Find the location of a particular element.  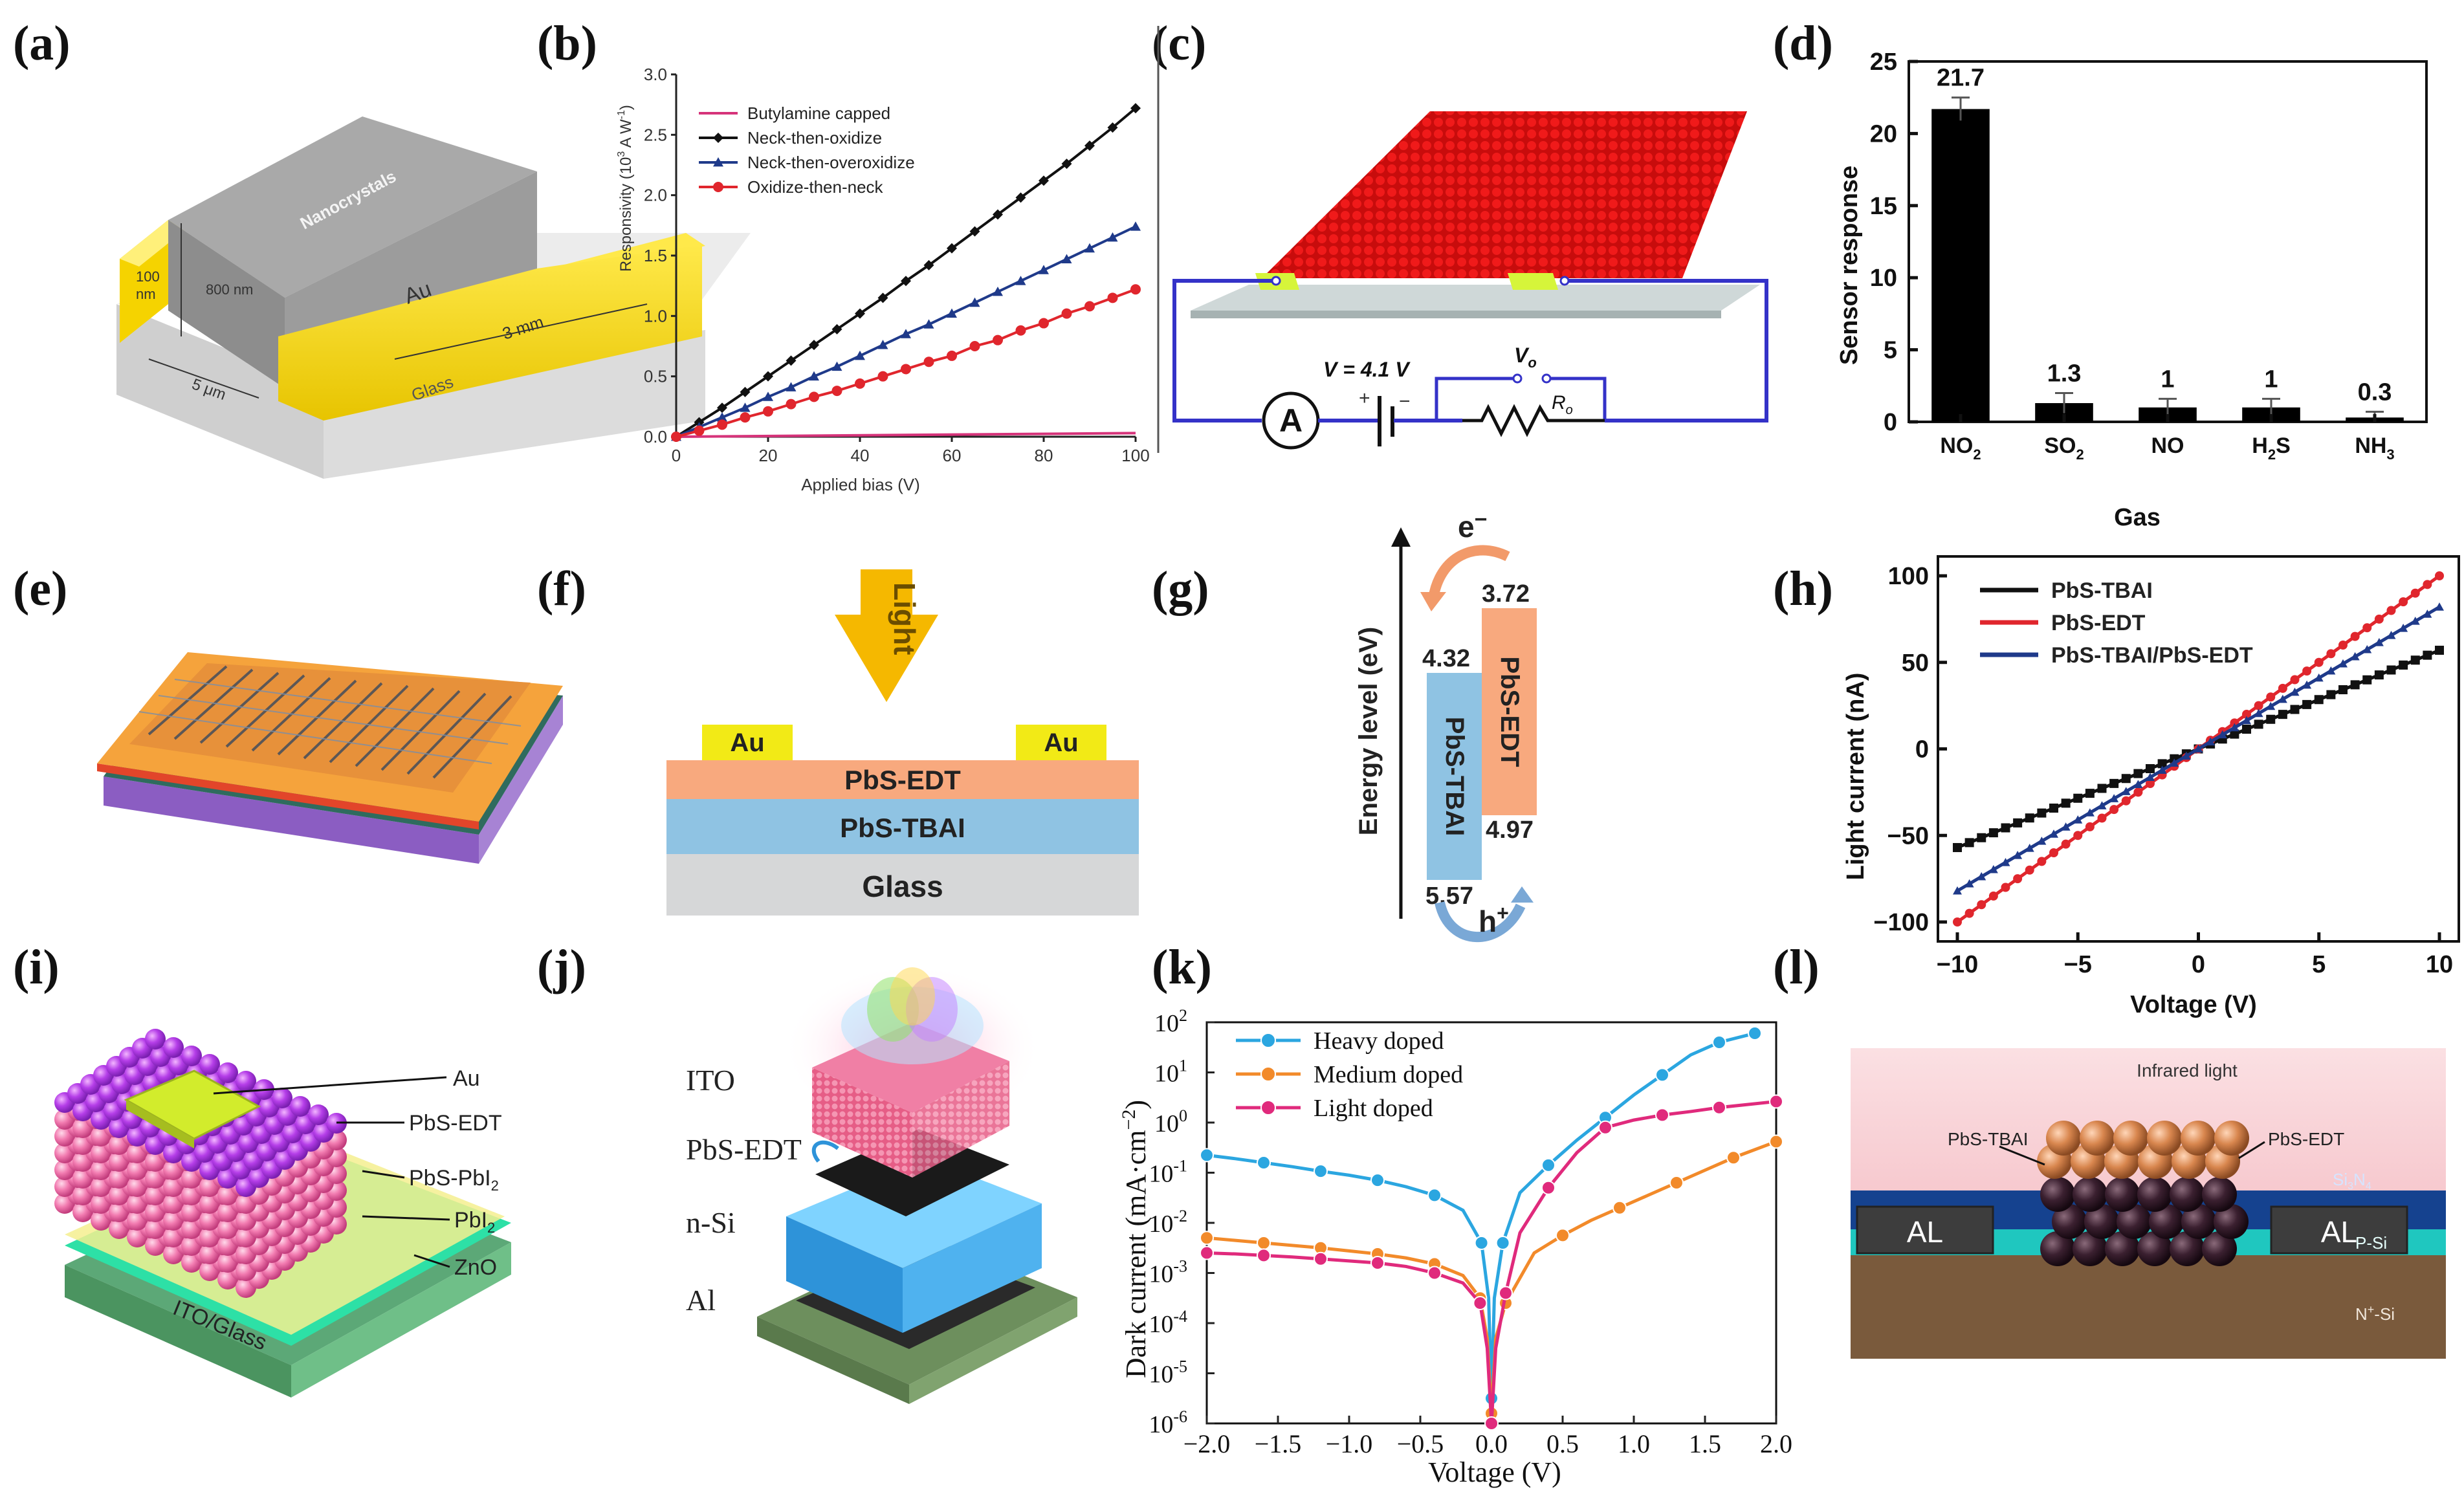

pbs-front is located at coordinates (862, 1123).